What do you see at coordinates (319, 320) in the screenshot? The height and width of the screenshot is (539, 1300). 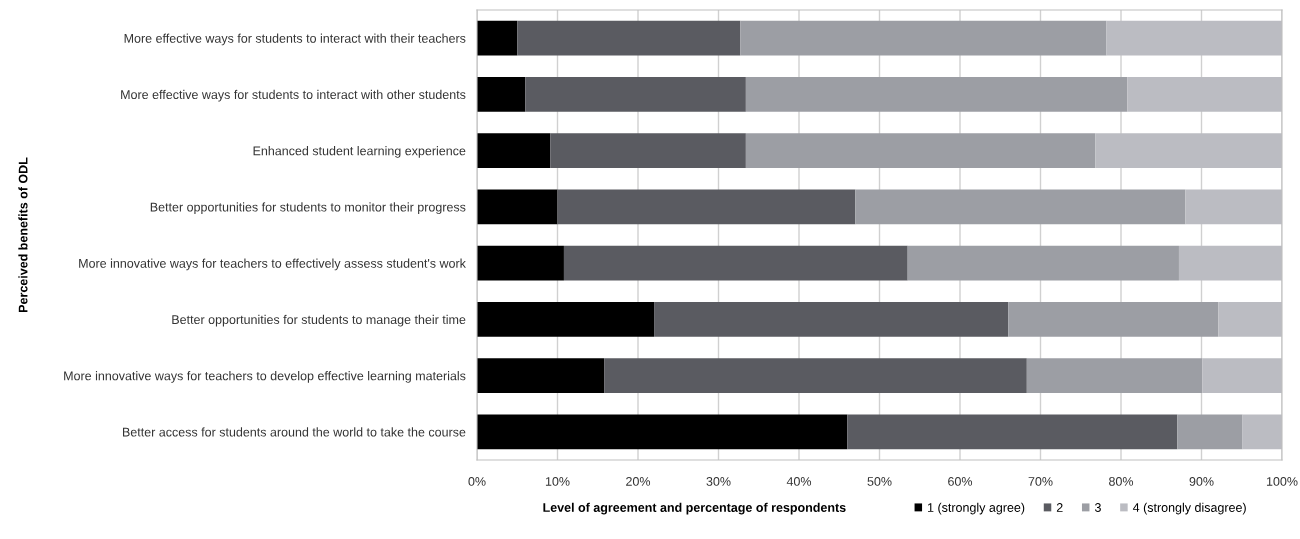 I see `y-tick-label: Better opportunities for students to manage their time` at bounding box center [319, 320].